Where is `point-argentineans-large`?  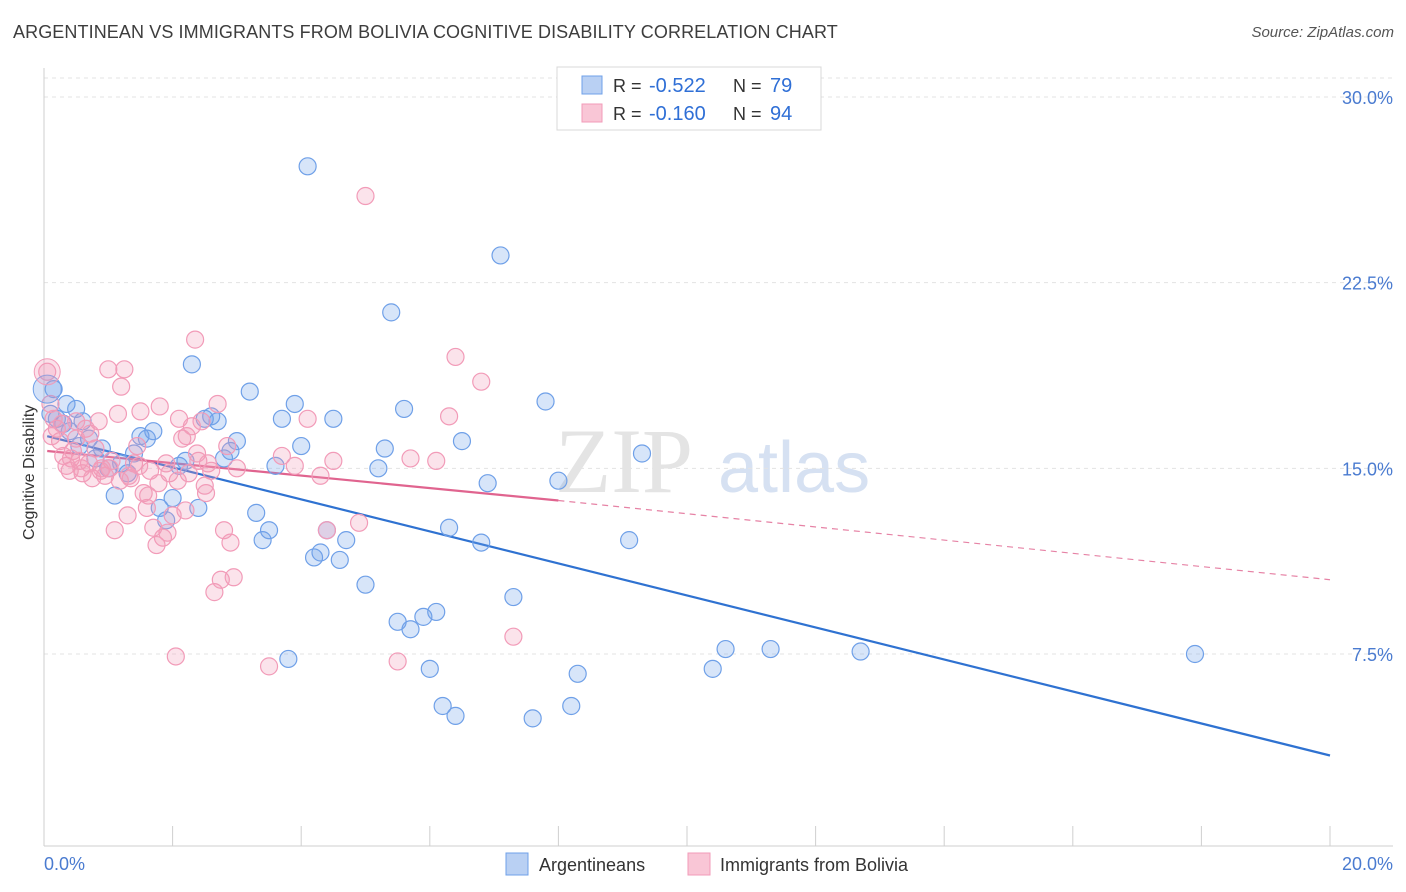 point-argentineans-large is located at coordinates (47, 389).